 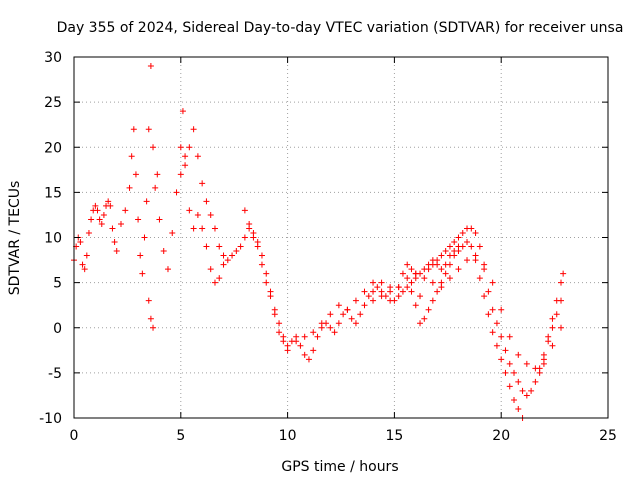 What do you see at coordinates (50, 419) in the screenshot?
I see `y-tick-label: -10` at bounding box center [50, 419].